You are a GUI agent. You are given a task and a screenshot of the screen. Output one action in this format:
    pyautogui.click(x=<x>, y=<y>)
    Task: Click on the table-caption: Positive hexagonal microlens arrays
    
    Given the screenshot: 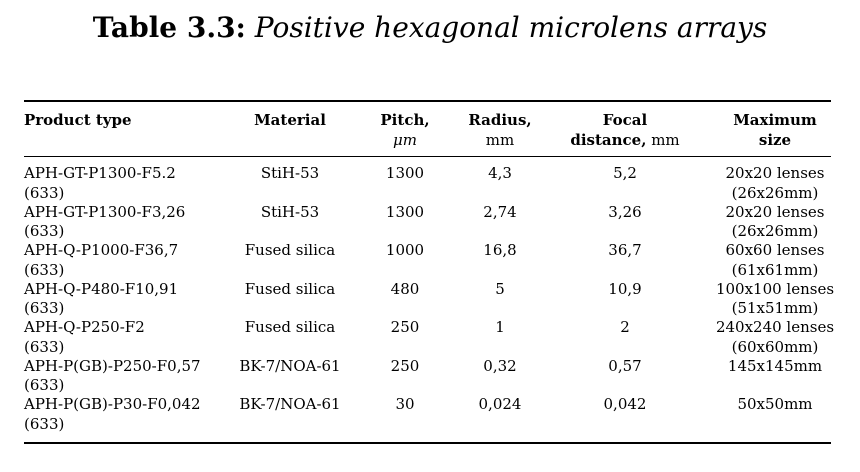 What is the action you would take?
    pyautogui.click(x=511, y=27)
    